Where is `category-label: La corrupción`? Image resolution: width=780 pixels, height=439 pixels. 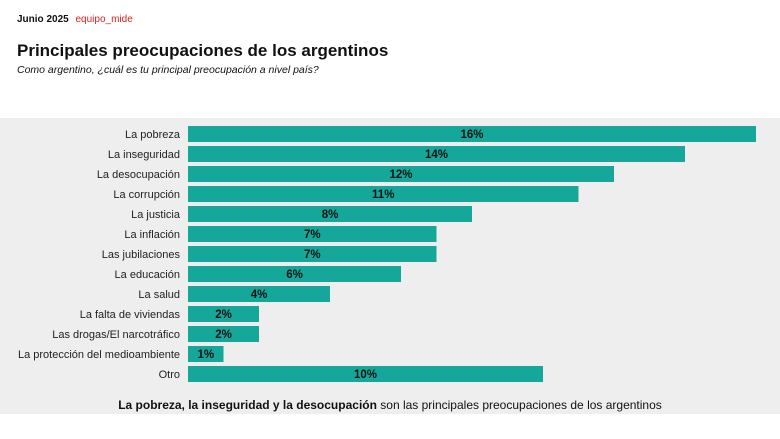
category-label: La corrupción is located at coordinates (146, 195).